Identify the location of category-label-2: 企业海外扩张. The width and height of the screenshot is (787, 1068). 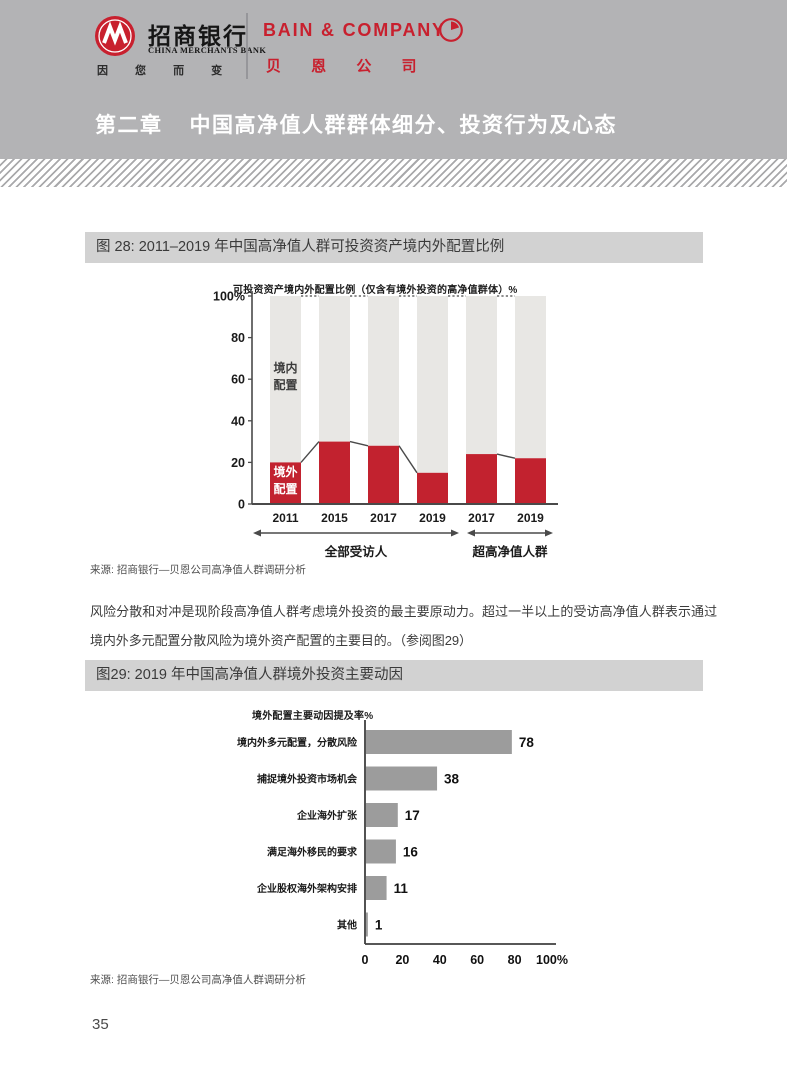
(327, 815).